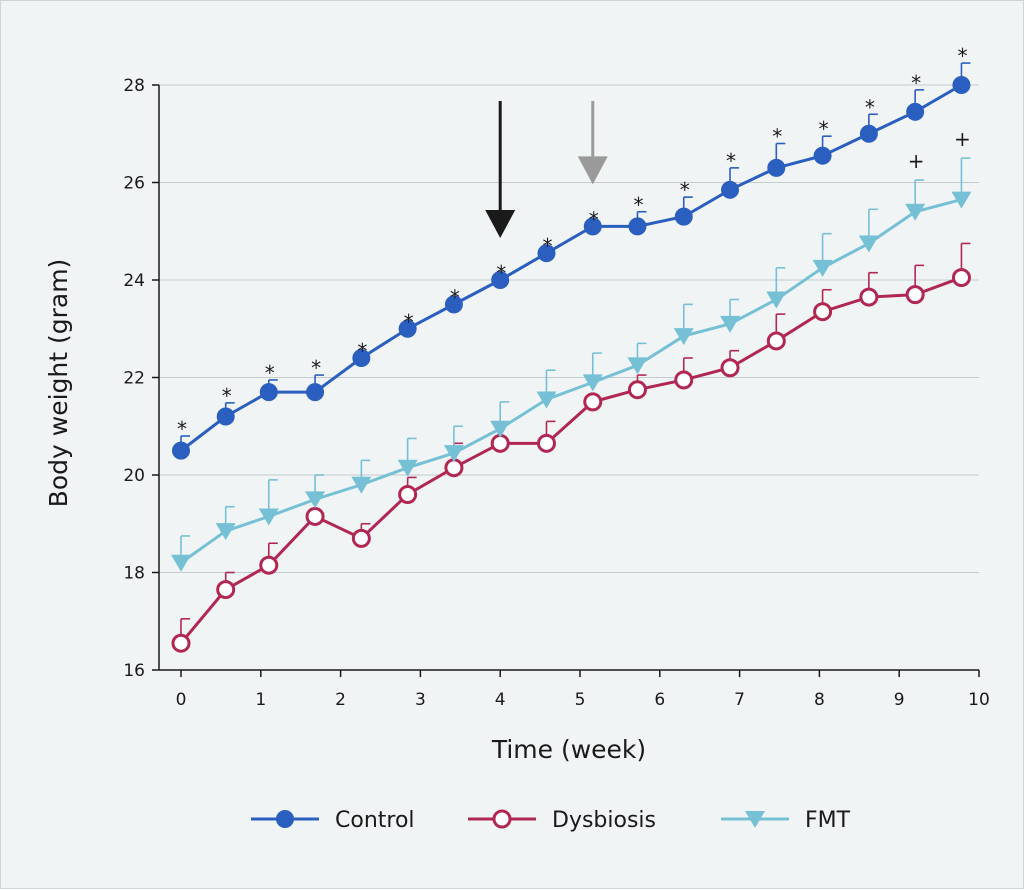 The height and width of the screenshot is (890, 1024). Describe the element at coordinates (134, 86) in the screenshot. I see `y-tick-label: 28` at that location.